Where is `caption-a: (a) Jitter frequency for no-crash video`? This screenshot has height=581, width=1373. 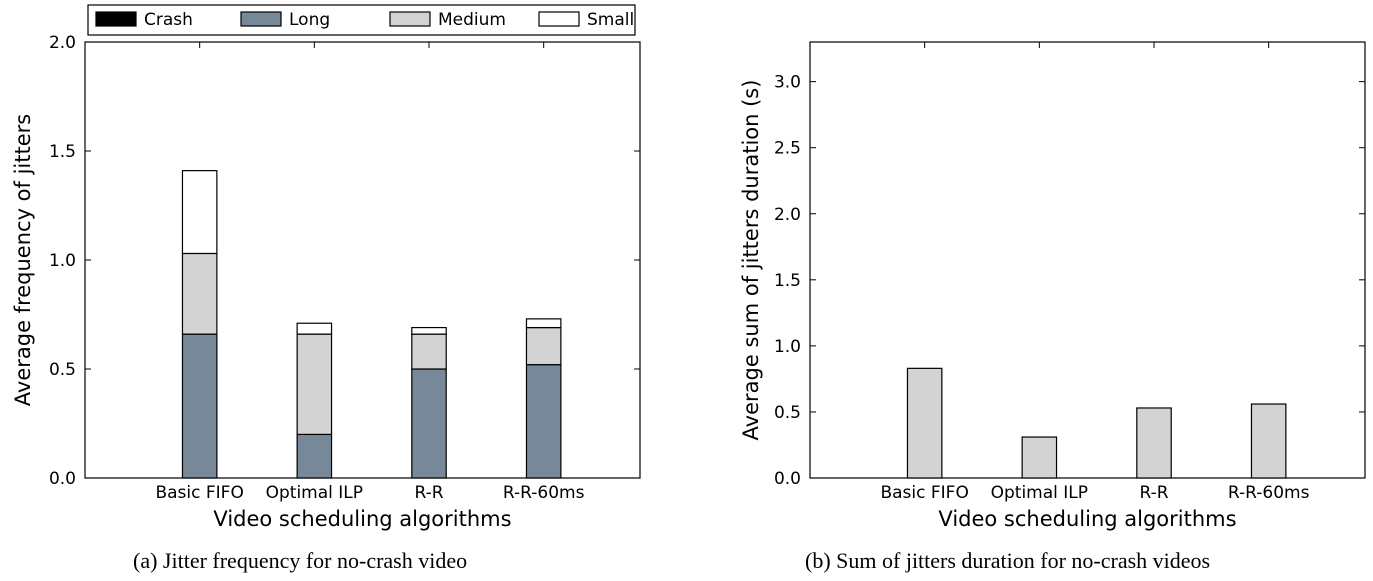
caption-a: (a) Jitter frequency for no-crash video is located at coordinates (300, 560).